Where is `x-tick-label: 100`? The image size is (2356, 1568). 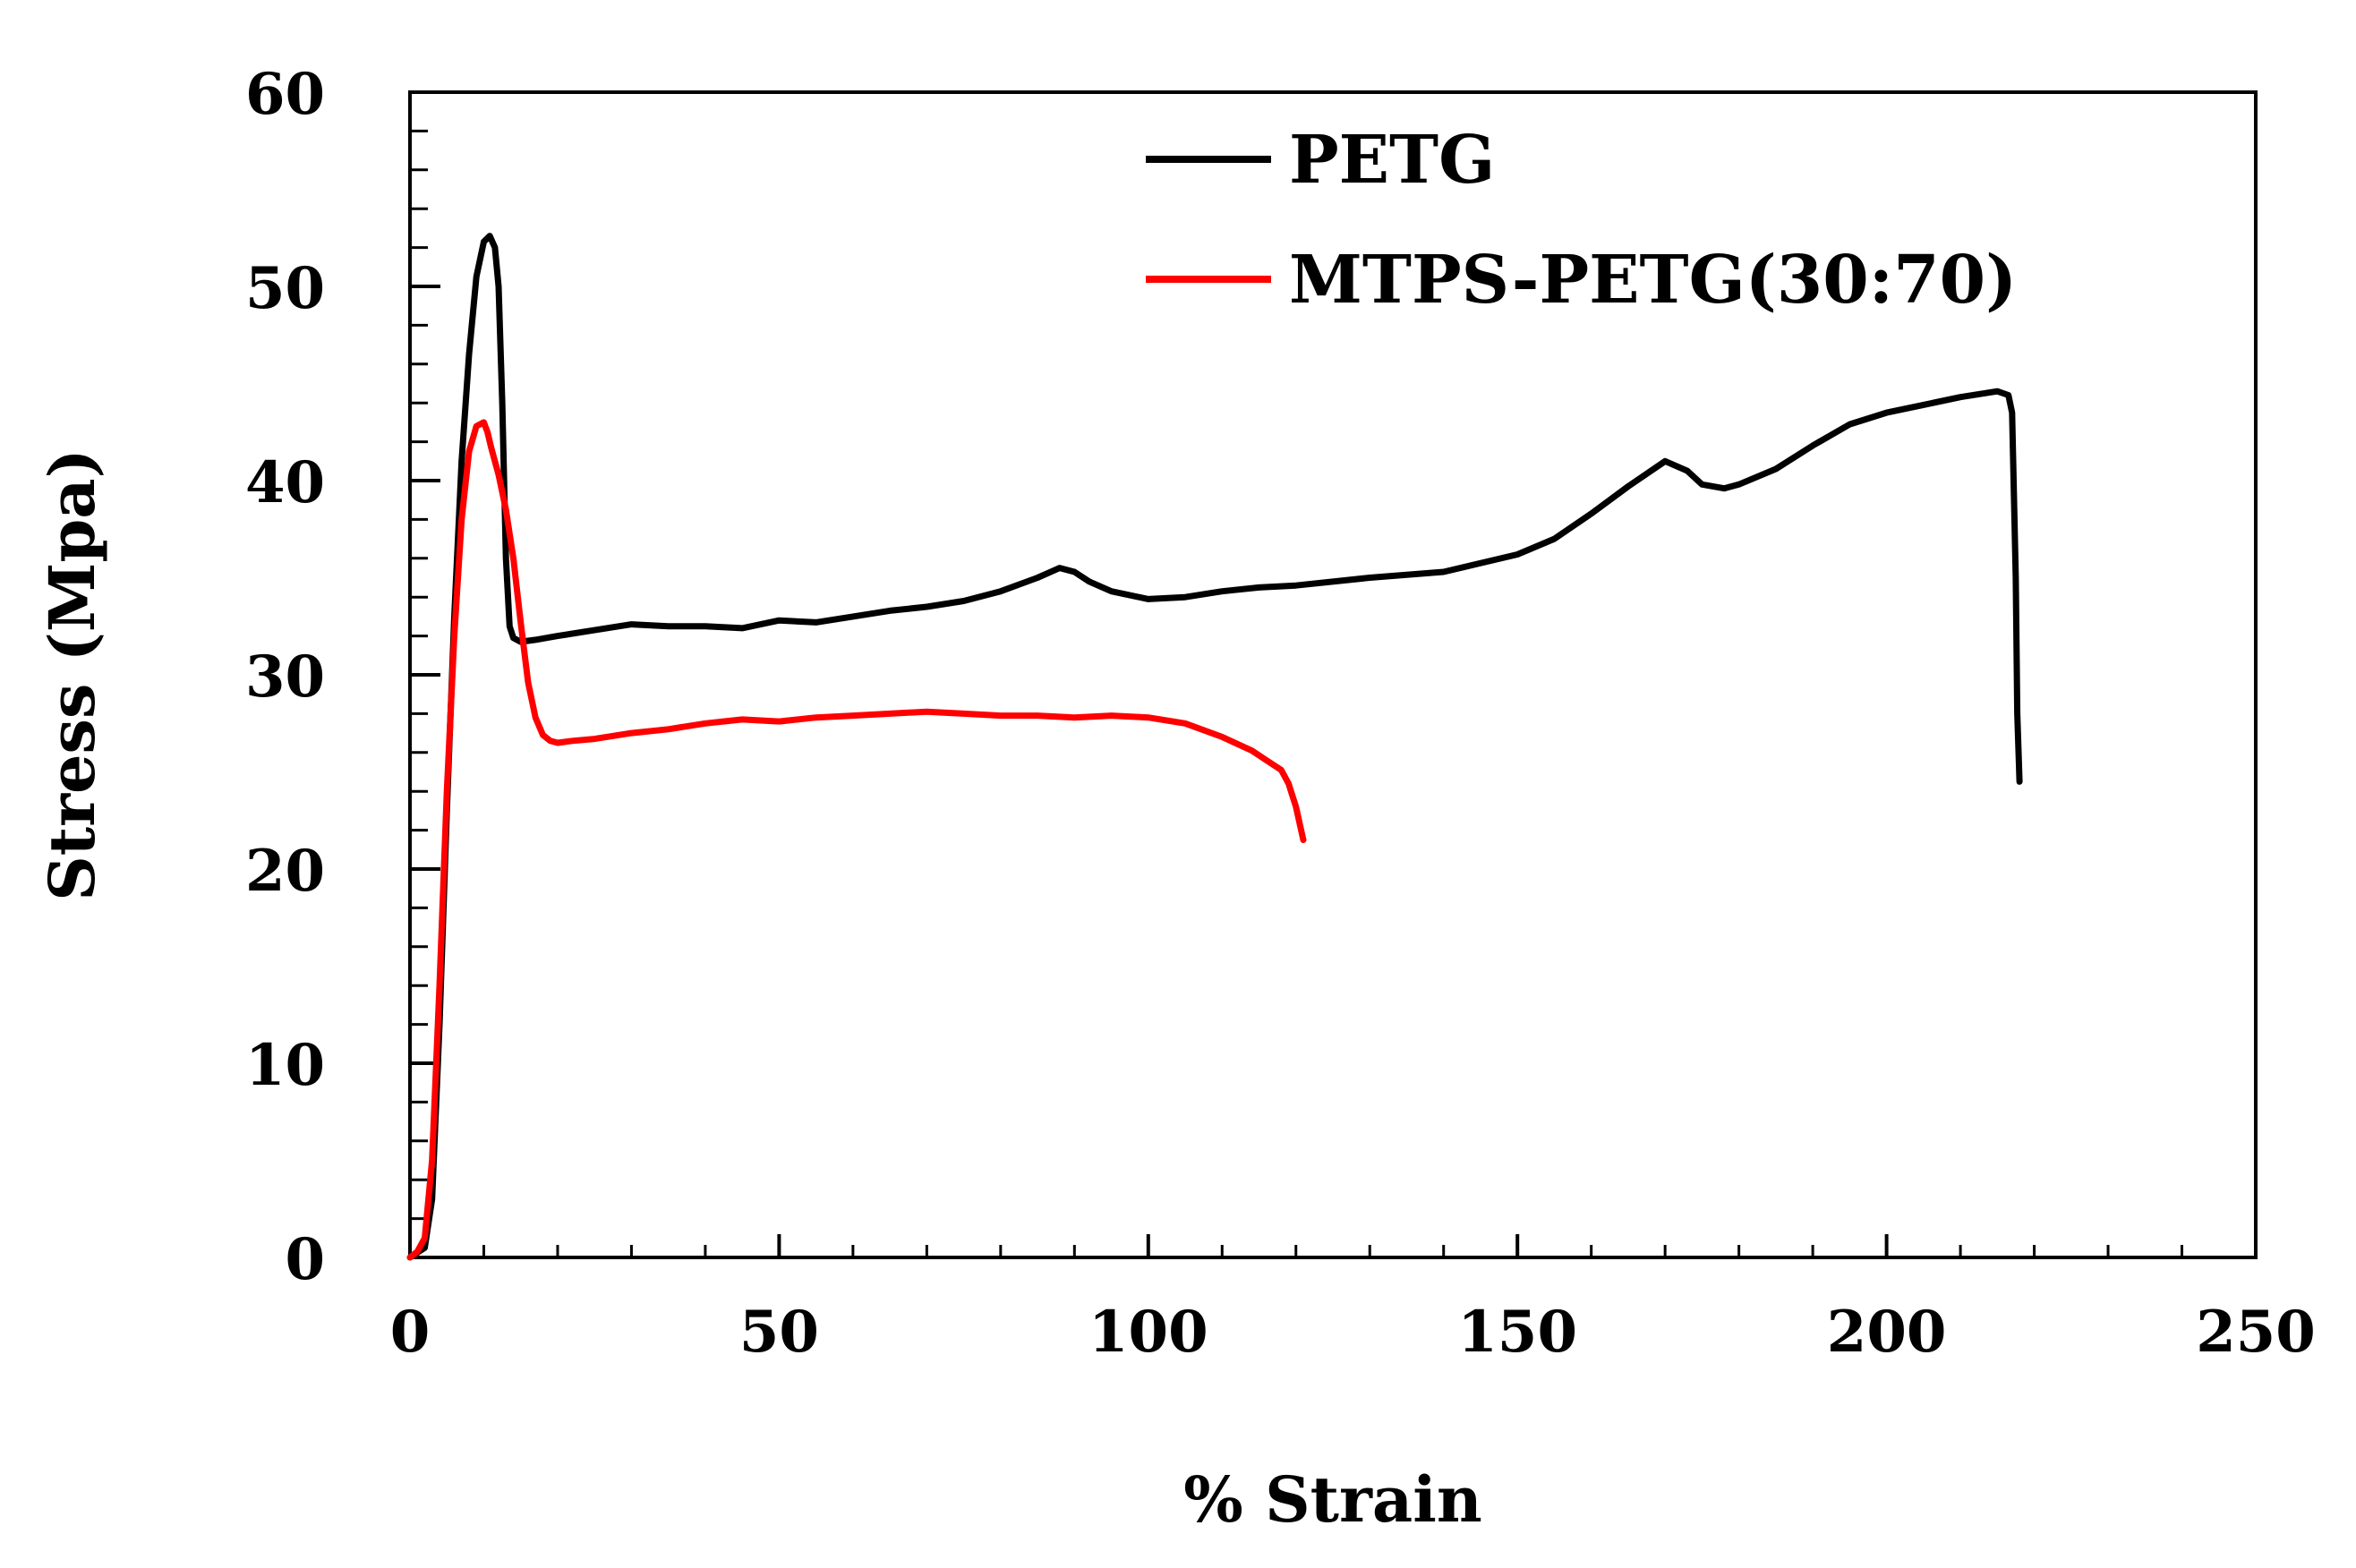
x-tick-label: 100 is located at coordinates (1148, 1332).